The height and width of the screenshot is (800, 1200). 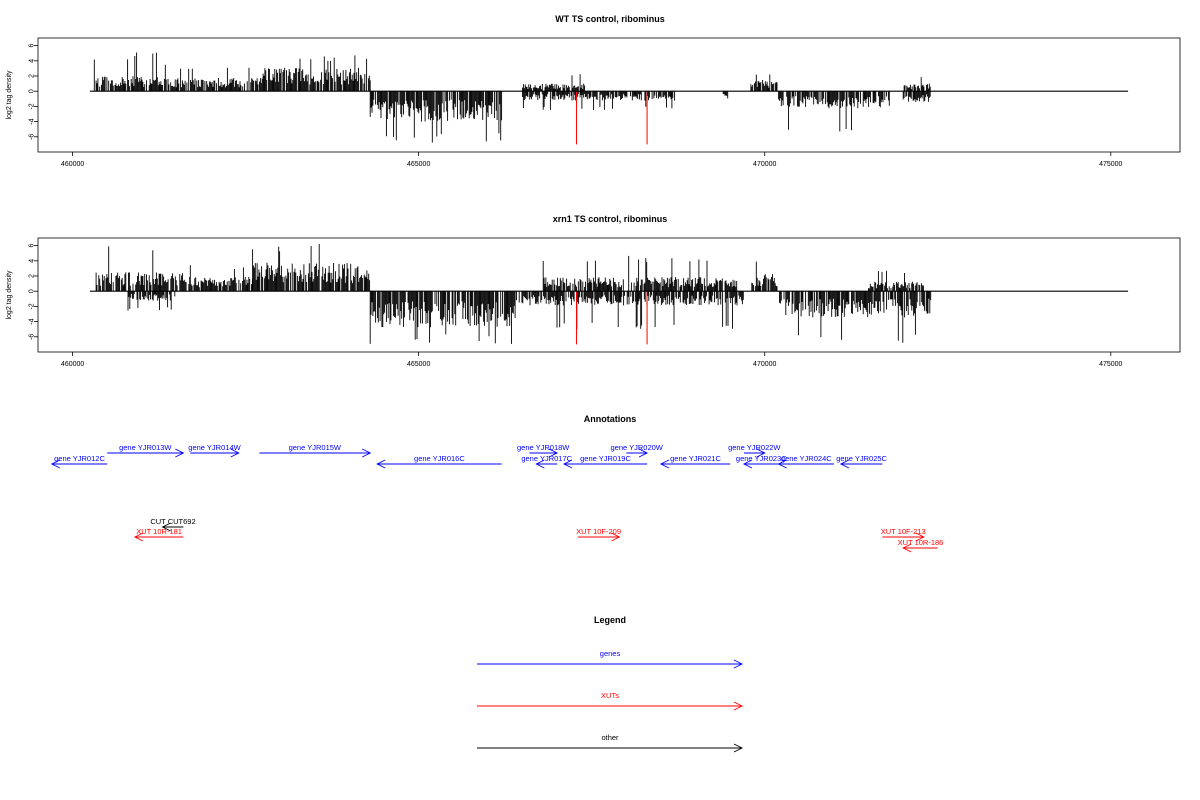 What do you see at coordinates (610, 653) in the screenshot?
I see `legend-label: genes` at bounding box center [610, 653].